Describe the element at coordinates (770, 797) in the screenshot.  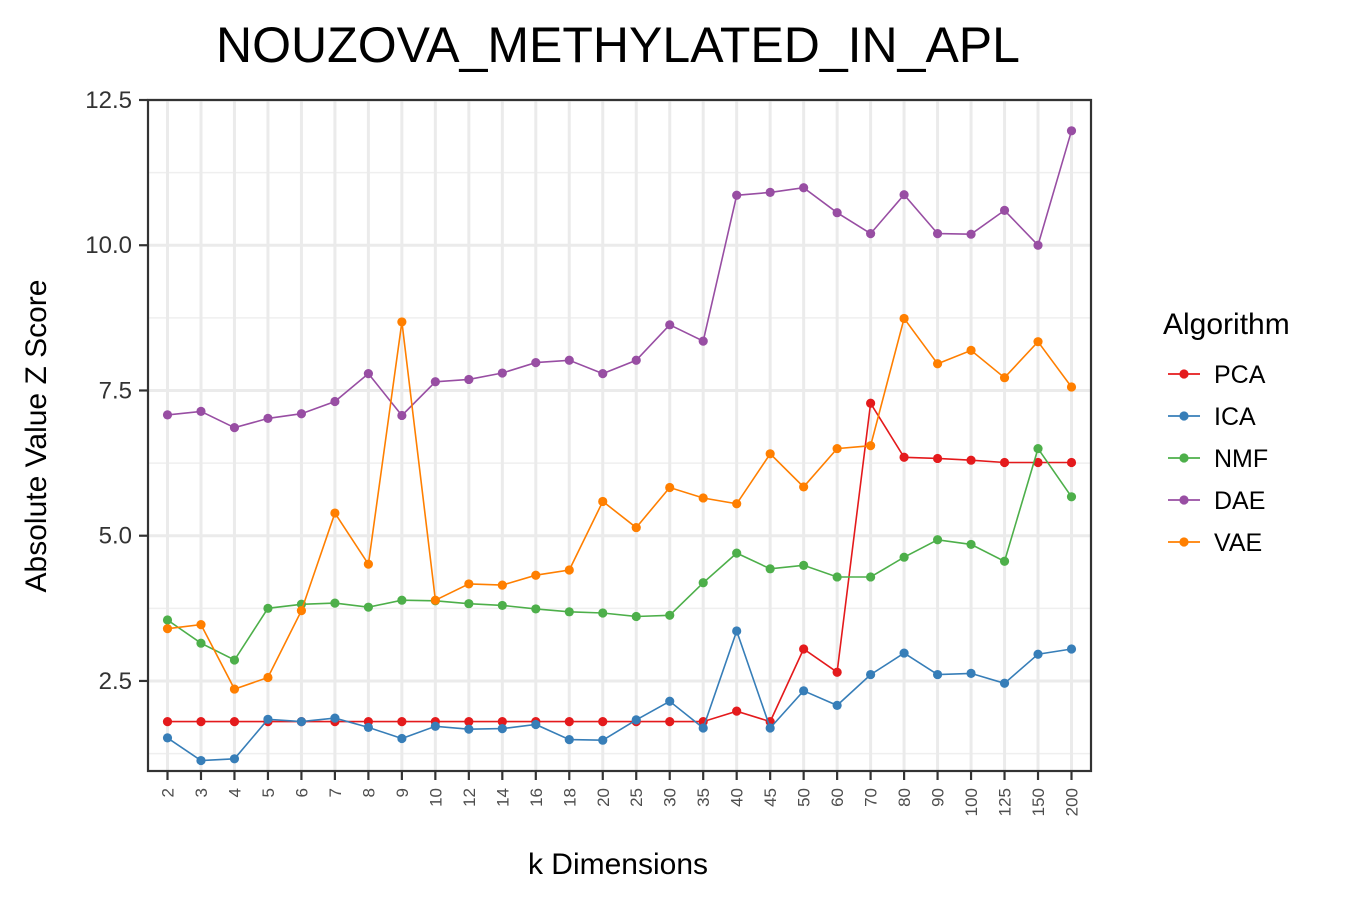
I see `x-tick-label: 45` at that location.